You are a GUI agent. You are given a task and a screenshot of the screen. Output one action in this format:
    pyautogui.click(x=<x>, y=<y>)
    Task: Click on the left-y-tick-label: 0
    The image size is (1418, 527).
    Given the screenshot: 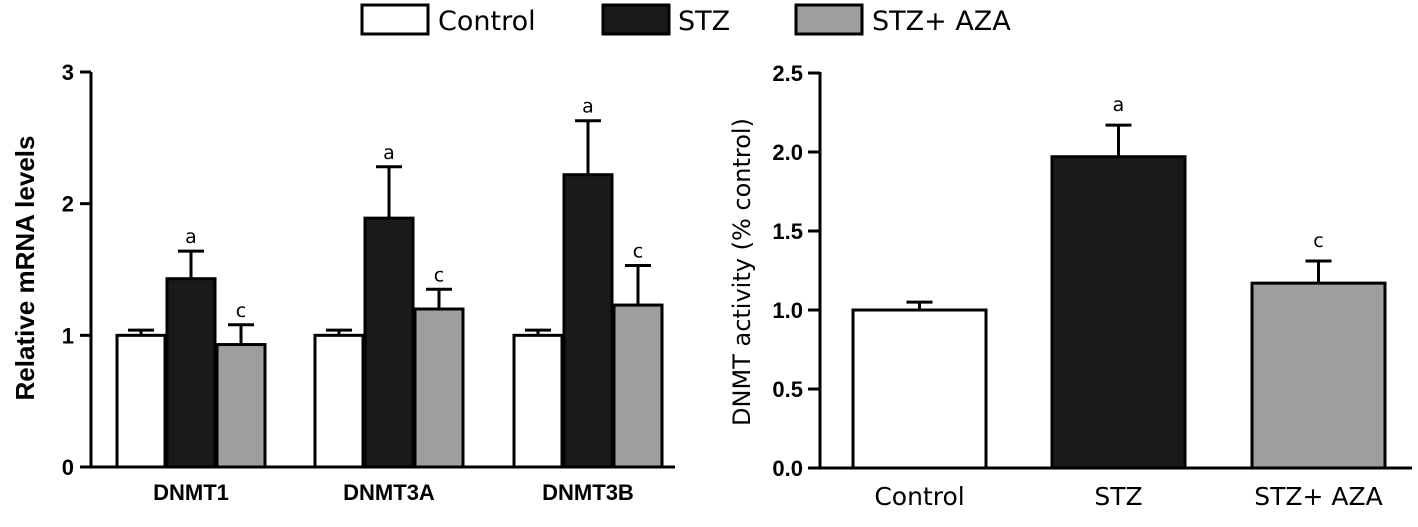 What is the action you would take?
    pyautogui.click(x=68, y=467)
    